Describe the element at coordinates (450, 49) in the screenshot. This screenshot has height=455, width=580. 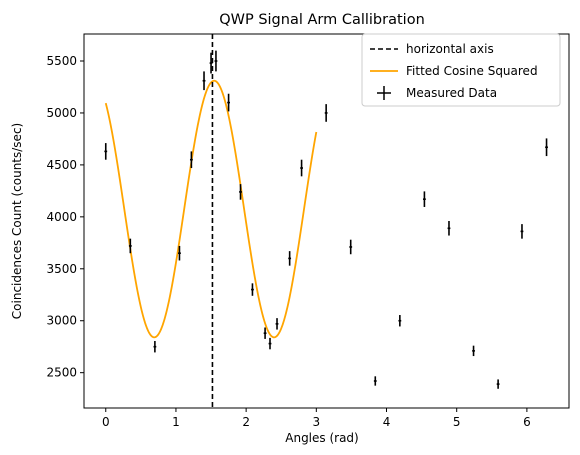
I see `legend-vline-label: horizontal axis` at that location.